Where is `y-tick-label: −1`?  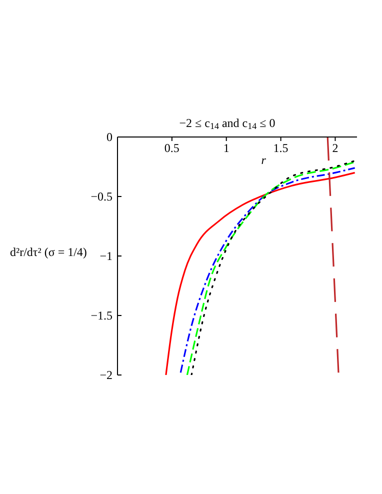
y-tick-label: −1 is located at coordinates (106, 256).